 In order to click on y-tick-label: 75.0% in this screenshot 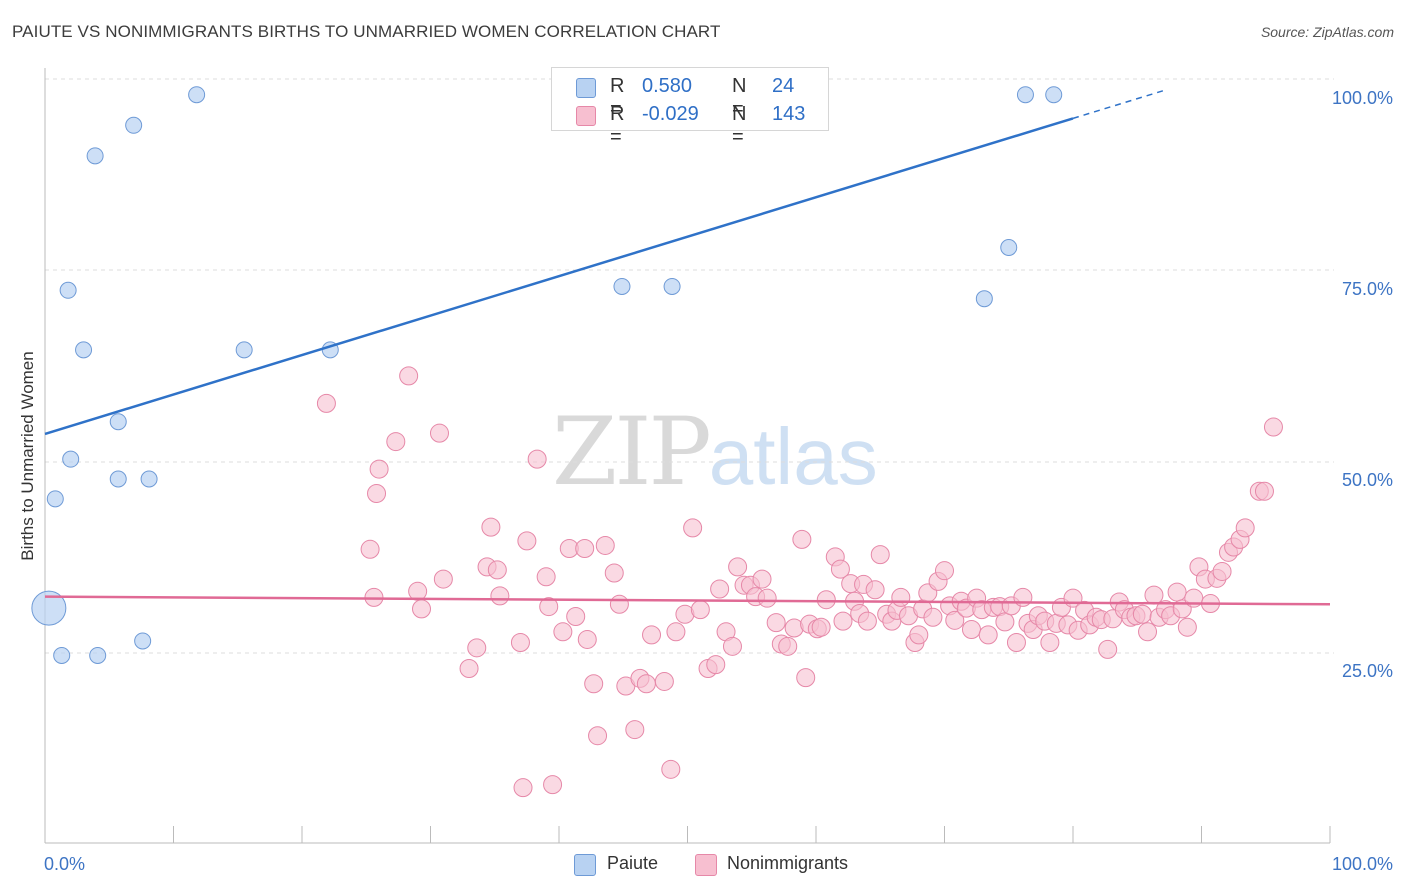, I will do `click(1367, 289)`.